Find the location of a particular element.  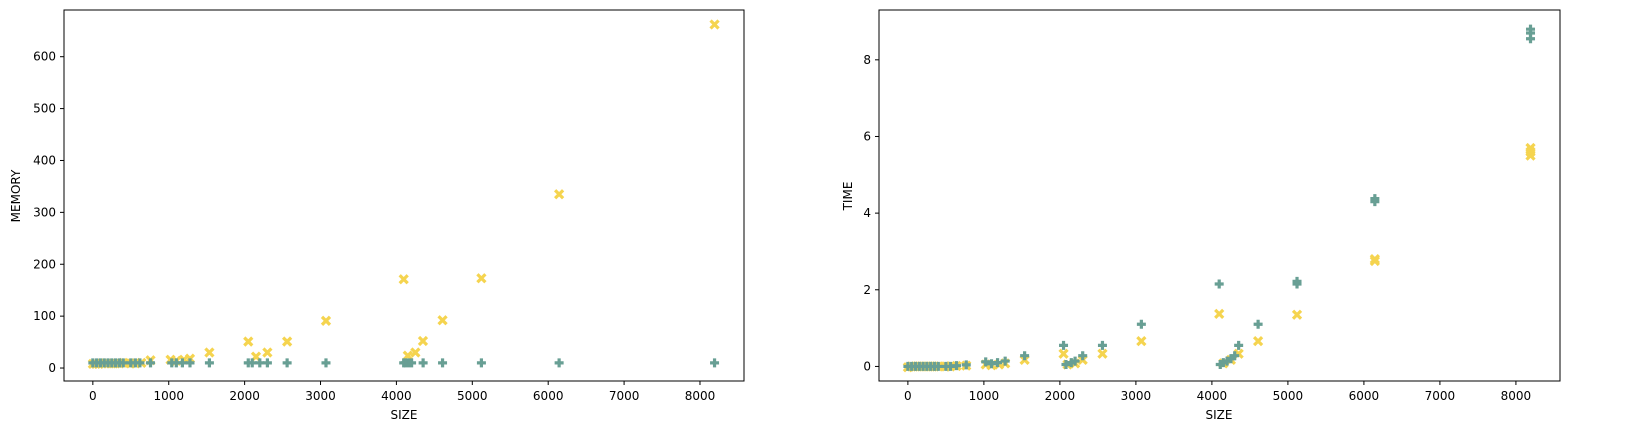

memory-chart-xtick-label: 3000 is located at coordinates (320, 396).